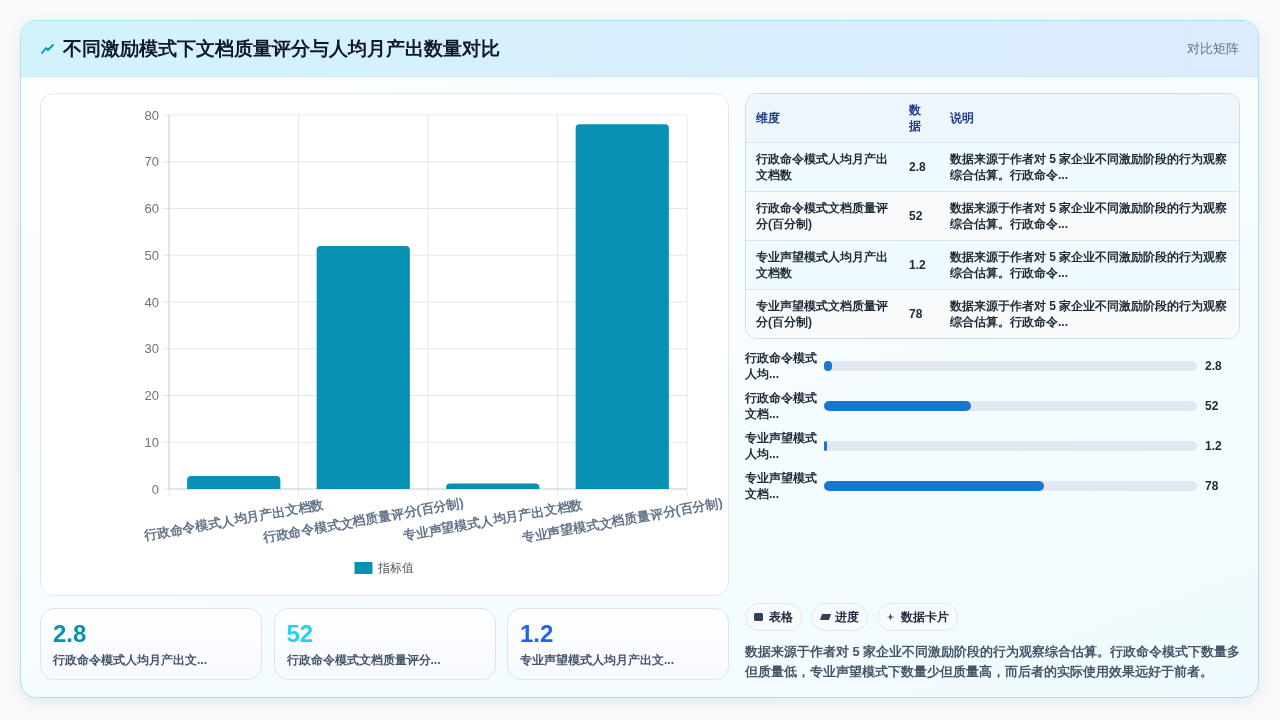 The image size is (1280, 720). What do you see at coordinates (822, 215) in the screenshot?
I see `category-label: 行政命令模式文档质量评分(百分制)` at bounding box center [822, 215].